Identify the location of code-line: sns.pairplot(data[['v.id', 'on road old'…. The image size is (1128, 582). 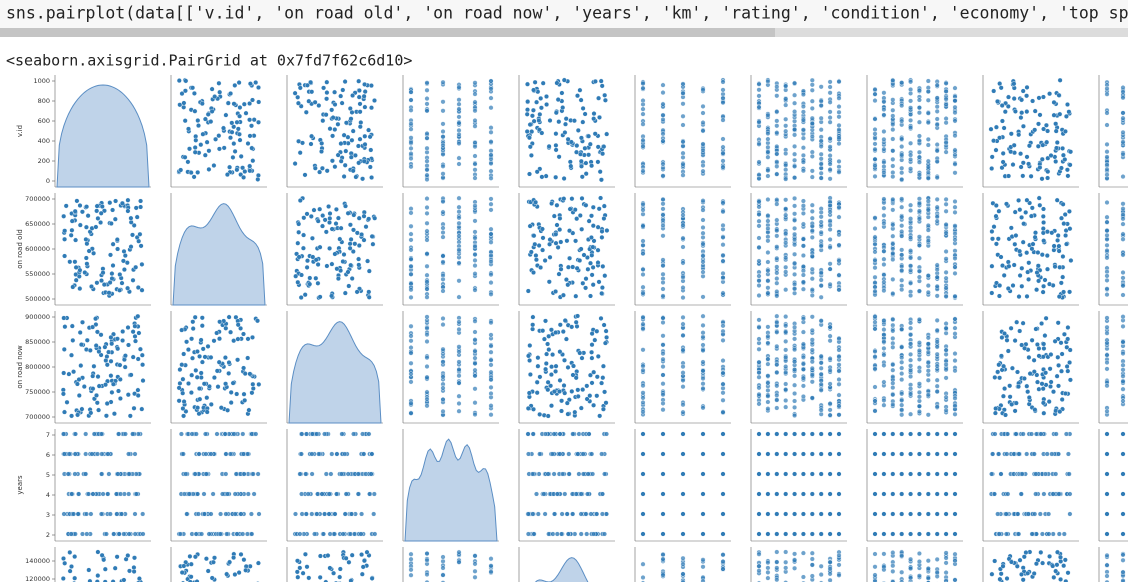
(567, 13).